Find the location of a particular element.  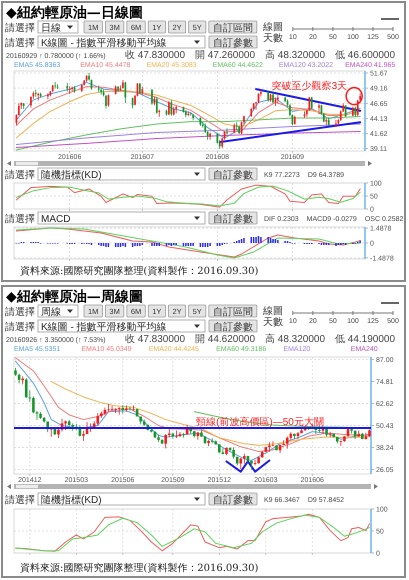

text: 低 46.600000 is located at coordinates (365, 55).